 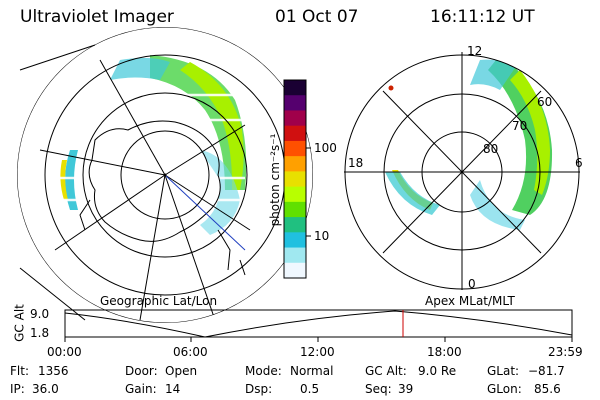 What do you see at coordinates (322, 236) in the screenshot?
I see `colorbar-tick-10: 10` at bounding box center [322, 236].